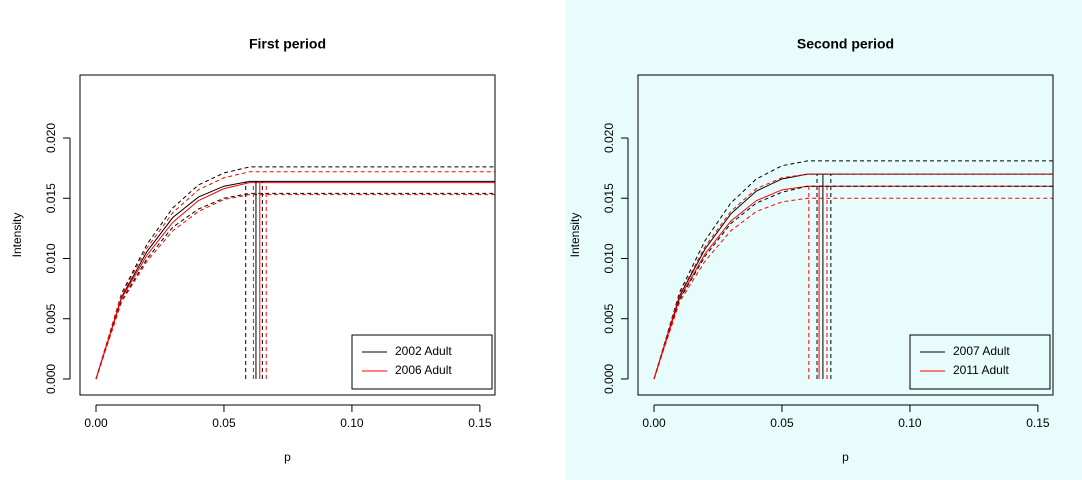  I want to click on legend-label: 2011 Adult, so click(981, 370).